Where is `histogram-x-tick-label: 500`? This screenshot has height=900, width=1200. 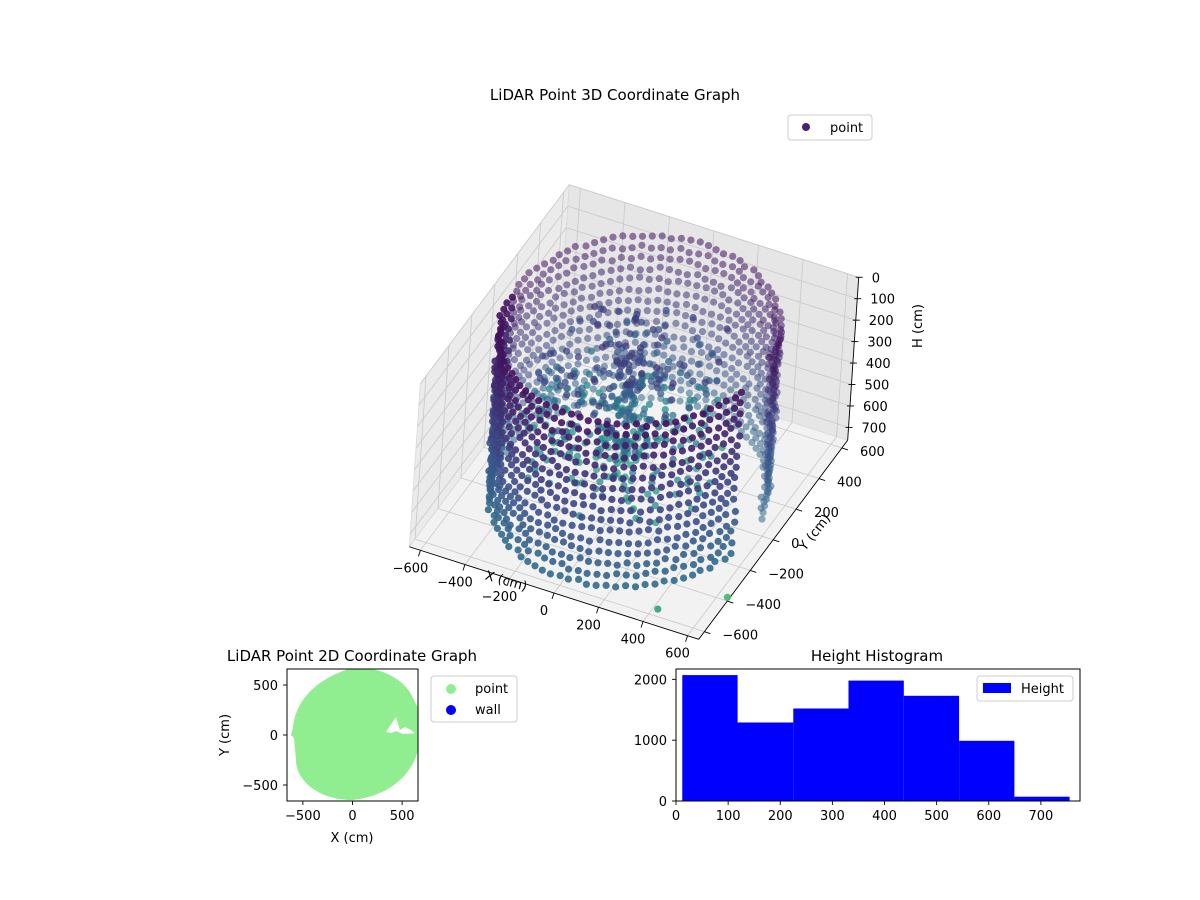 histogram-x-tick-label: 500 is located at coordinates (936, 816).